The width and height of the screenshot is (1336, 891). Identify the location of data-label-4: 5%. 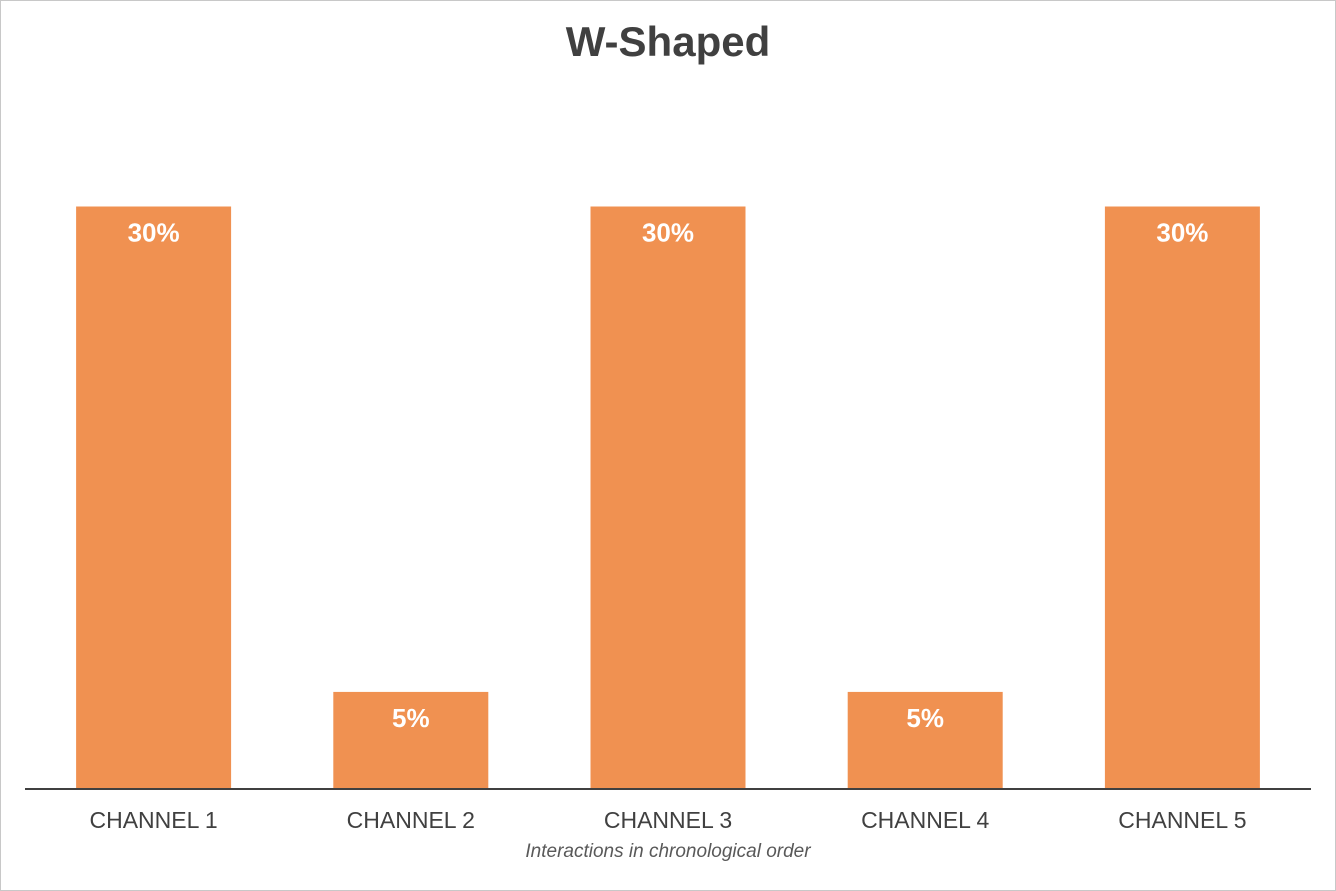
(925, 718).